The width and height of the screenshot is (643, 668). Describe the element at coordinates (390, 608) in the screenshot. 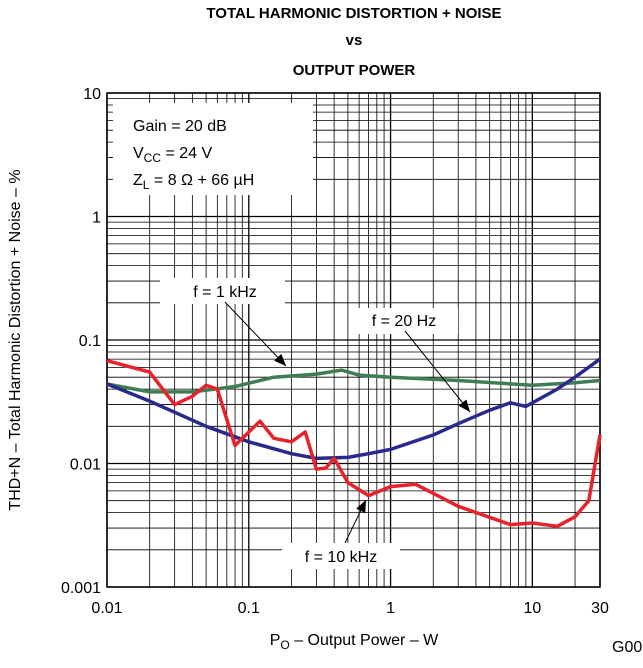

I see `x-tick-label: 1` at that location.